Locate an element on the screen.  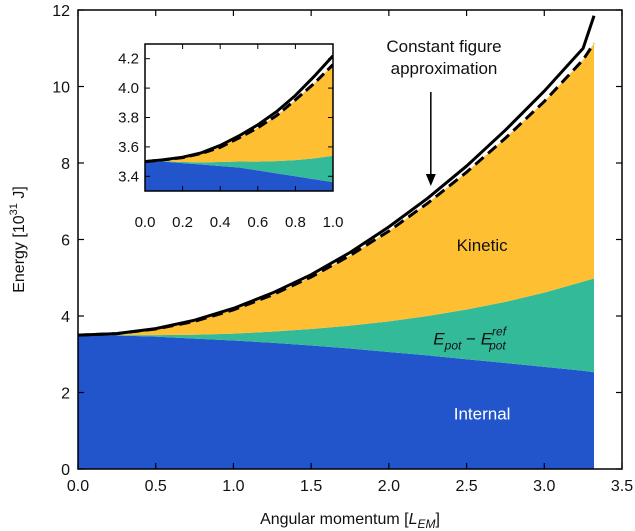
x-tick-label: 1.0 is located at coordinates (233, 486).